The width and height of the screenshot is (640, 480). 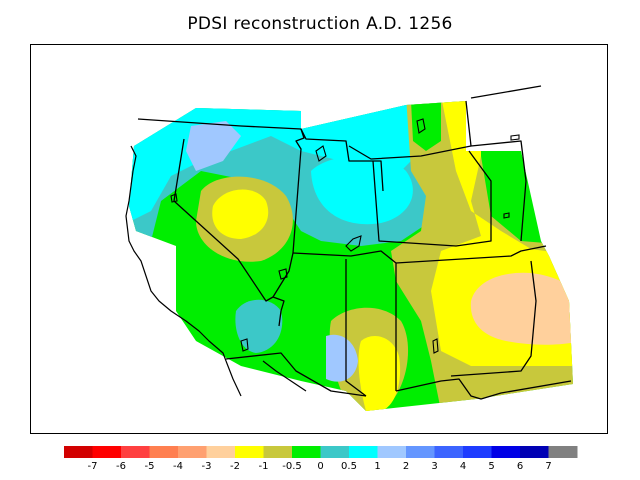 I want to click on border-colorado-kansas, so click(x=471, y=254).